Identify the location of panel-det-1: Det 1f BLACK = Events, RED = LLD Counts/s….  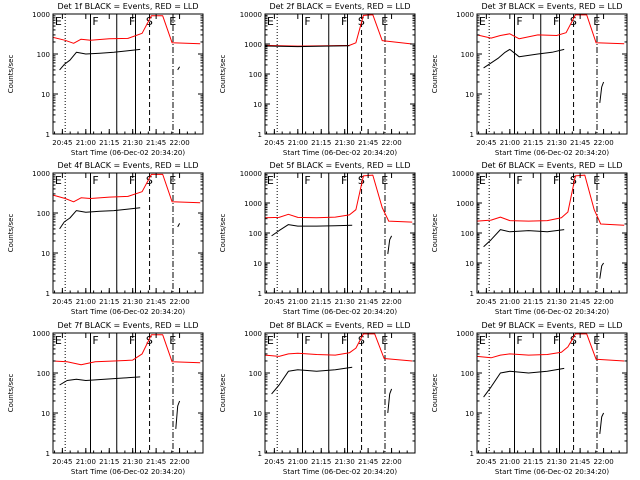
(105, 79).